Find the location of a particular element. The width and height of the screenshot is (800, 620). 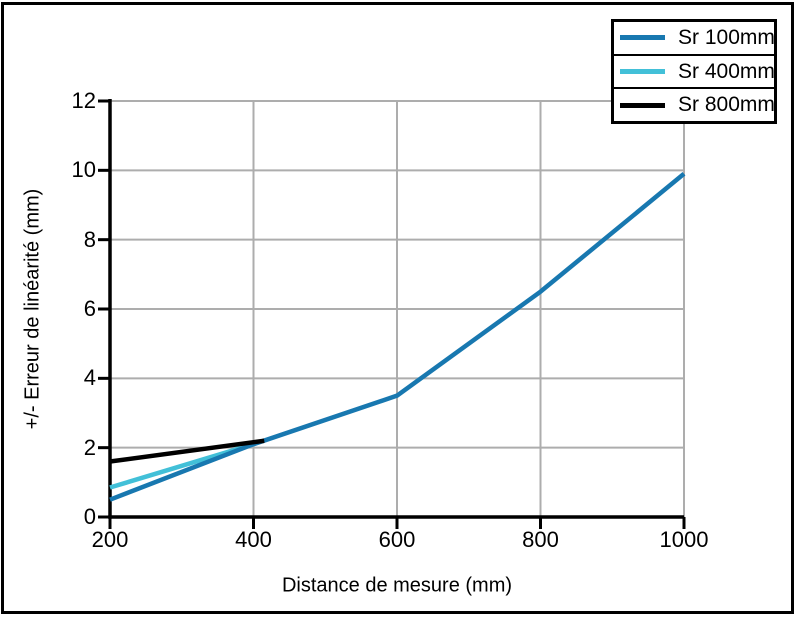

x-tick-label: 600 is located at coordinates (397, 539).